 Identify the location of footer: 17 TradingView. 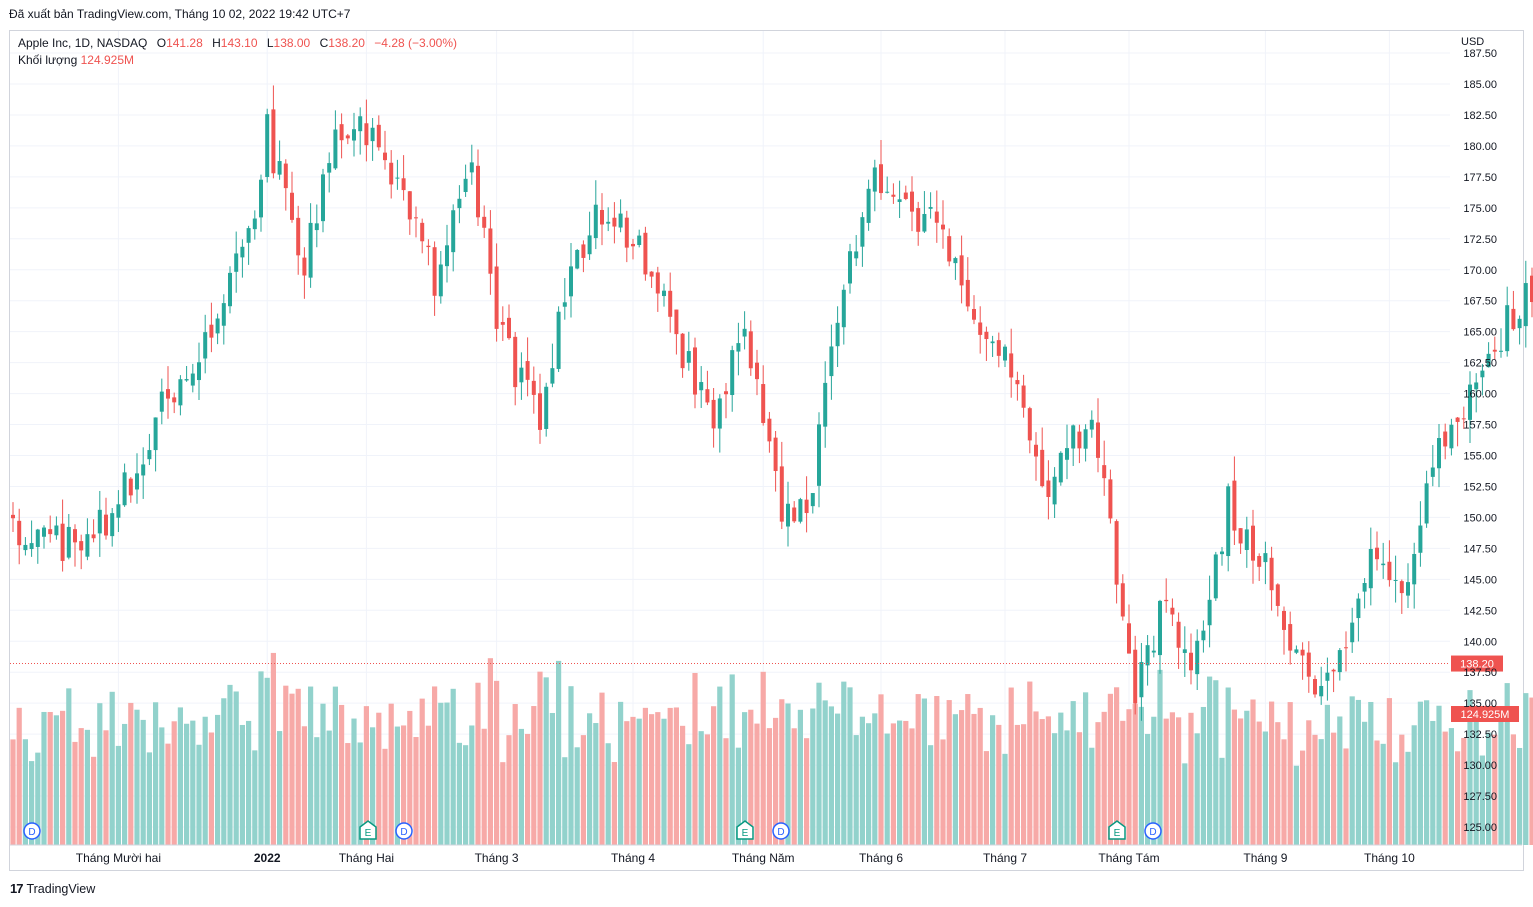
(52, 888).